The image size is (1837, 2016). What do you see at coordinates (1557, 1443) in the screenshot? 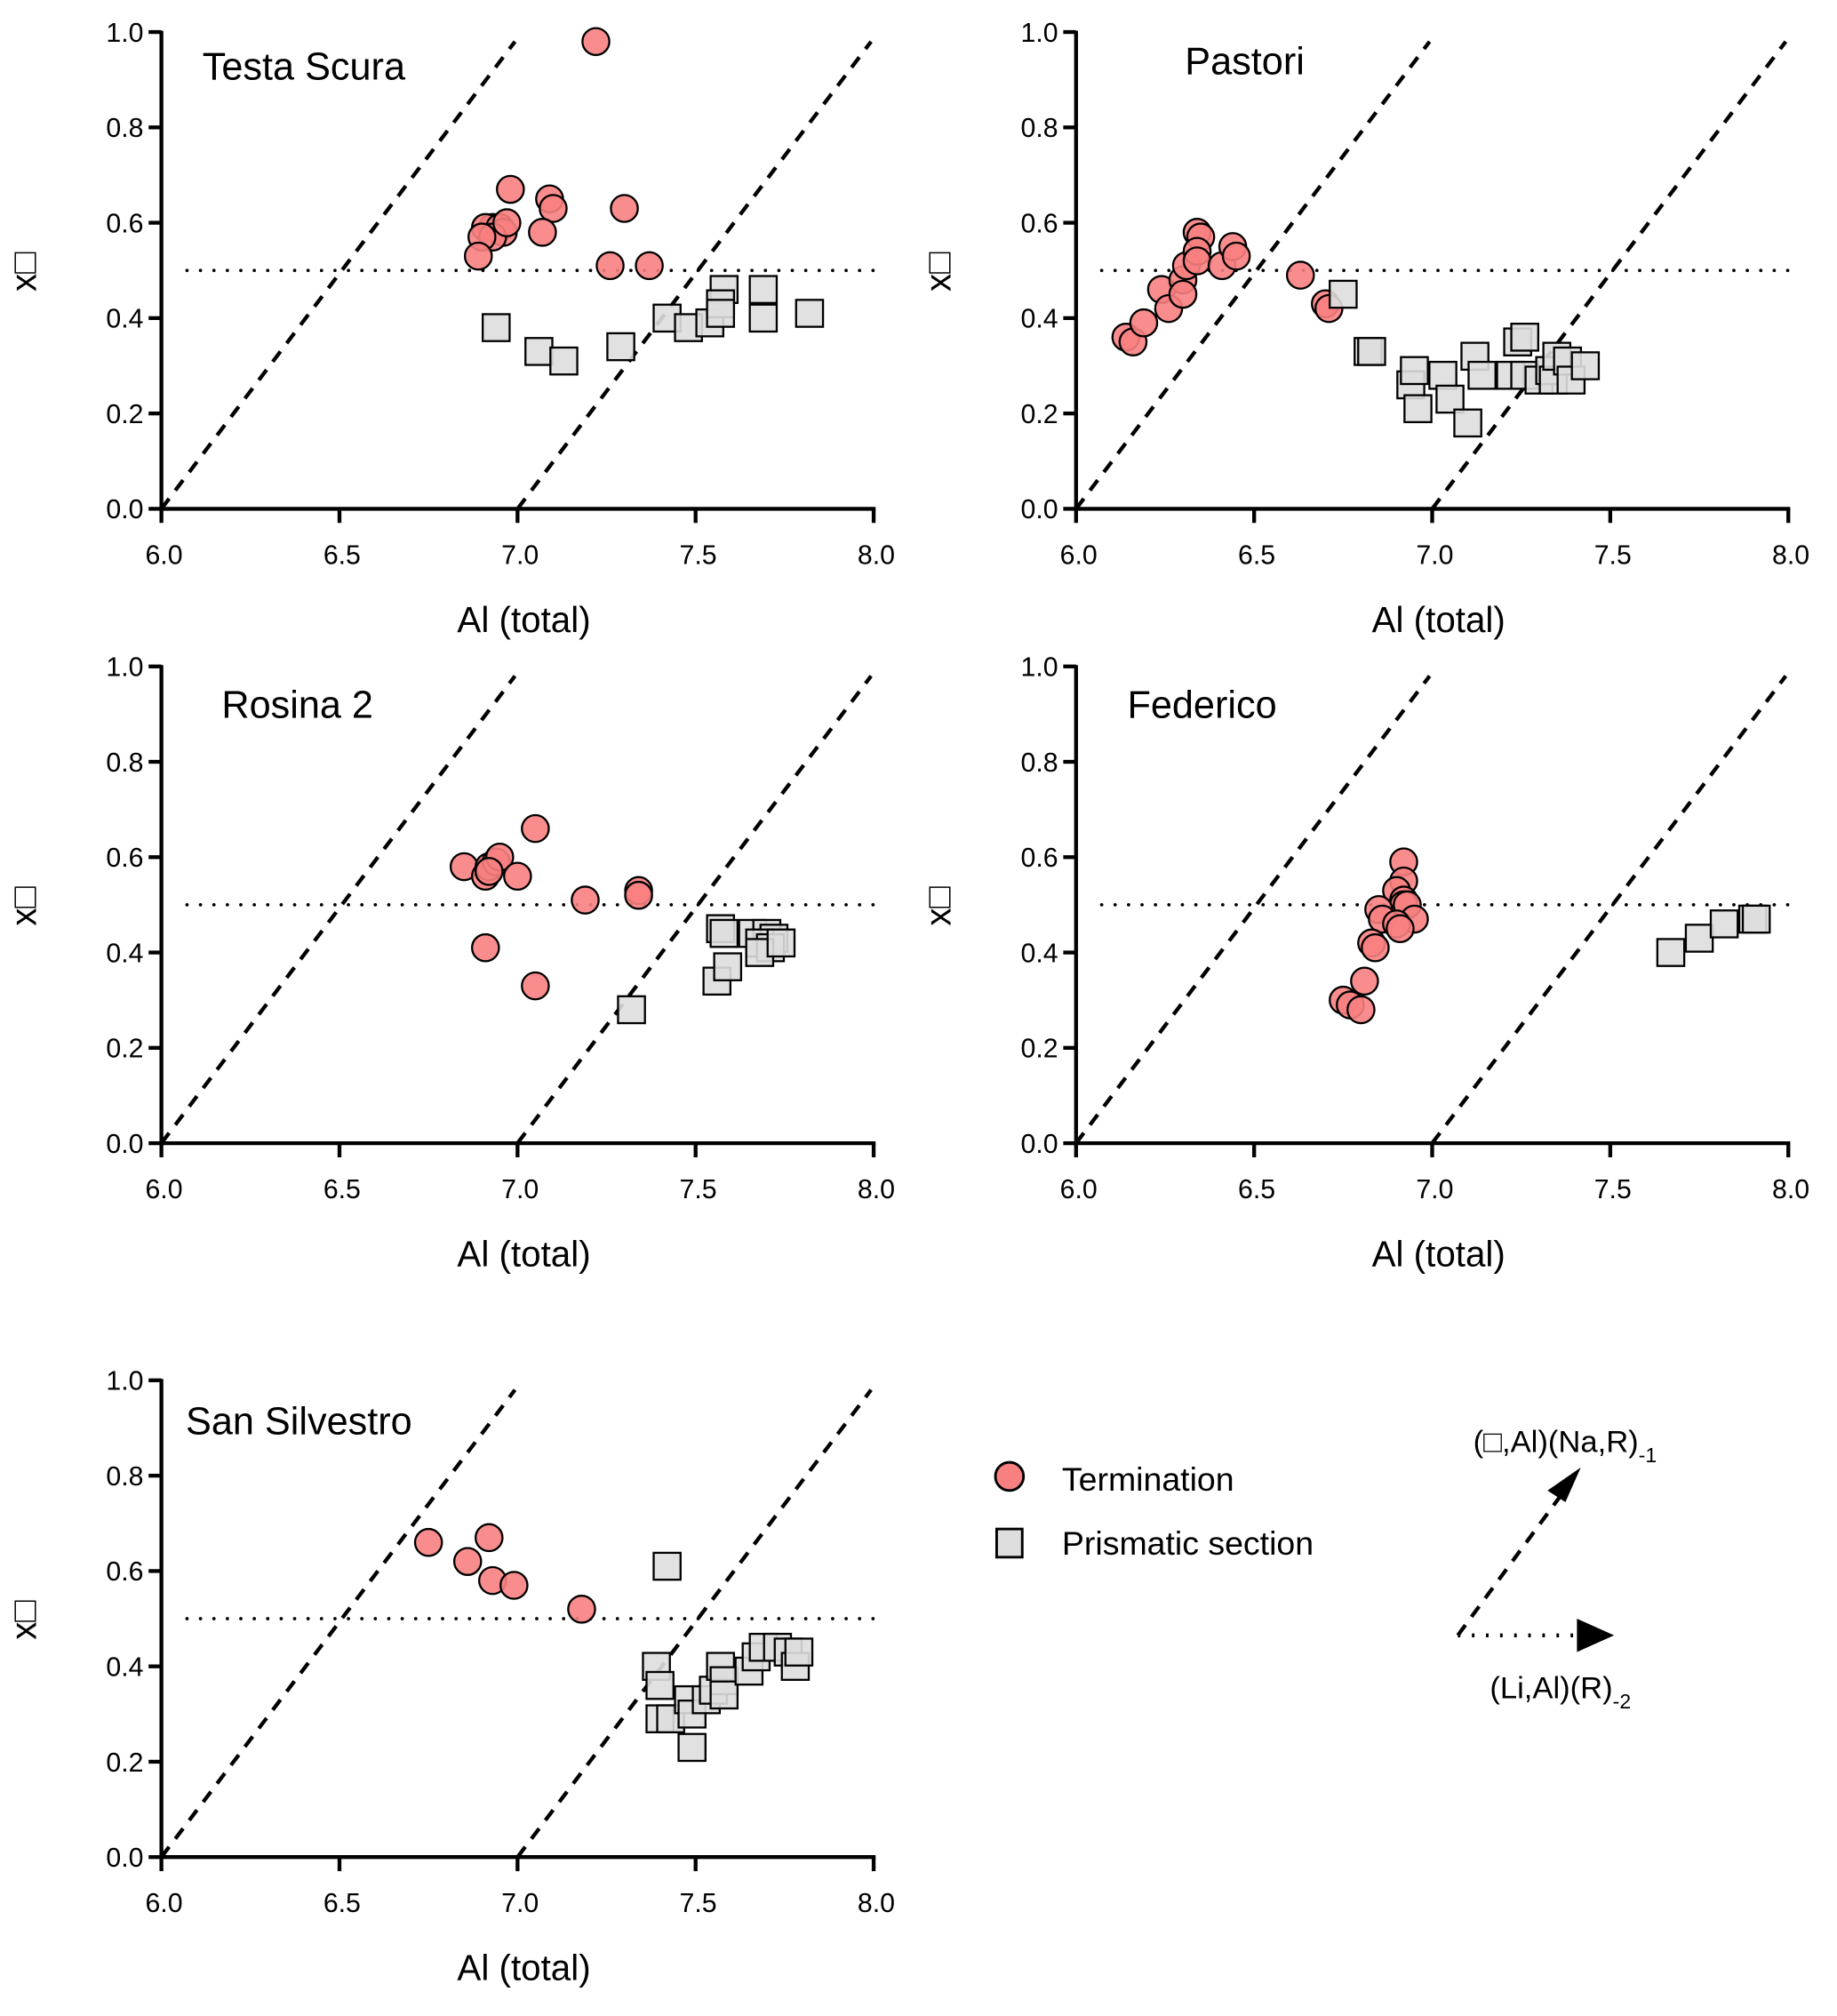
I see `vector-dashed-label-text: (□,Al)(Na,R)` at bounding box center [1557, 1443].